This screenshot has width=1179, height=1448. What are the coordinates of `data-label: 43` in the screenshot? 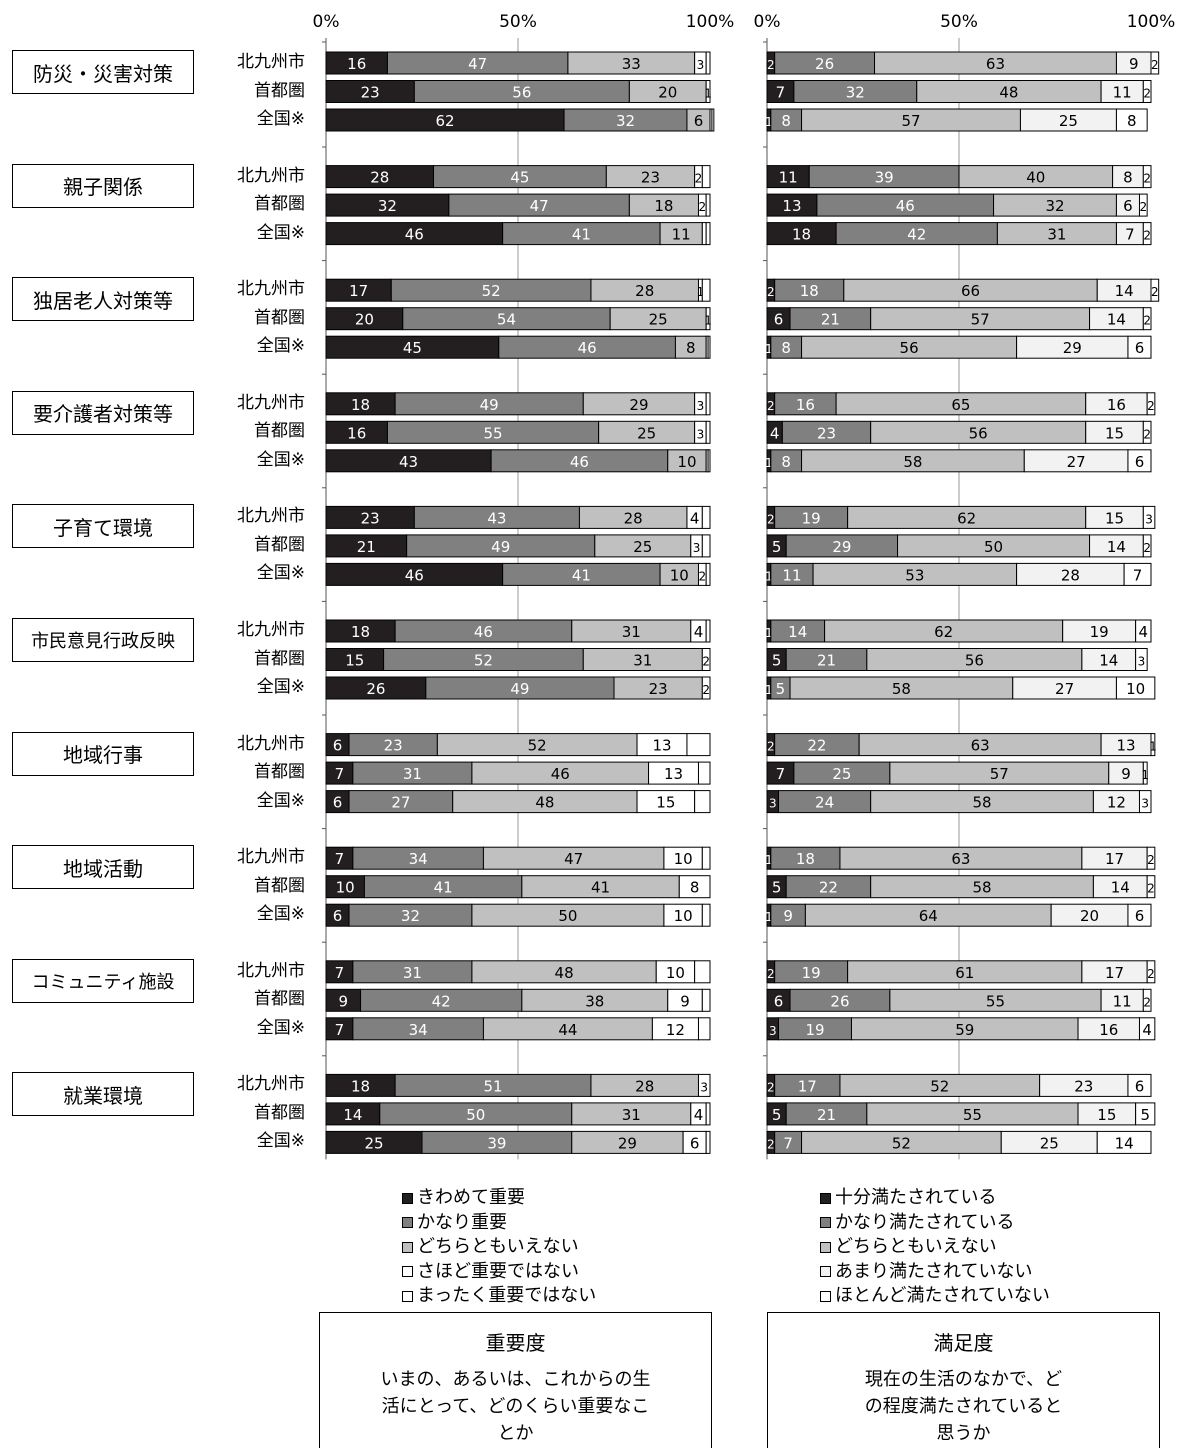 It's located at (408, 462).